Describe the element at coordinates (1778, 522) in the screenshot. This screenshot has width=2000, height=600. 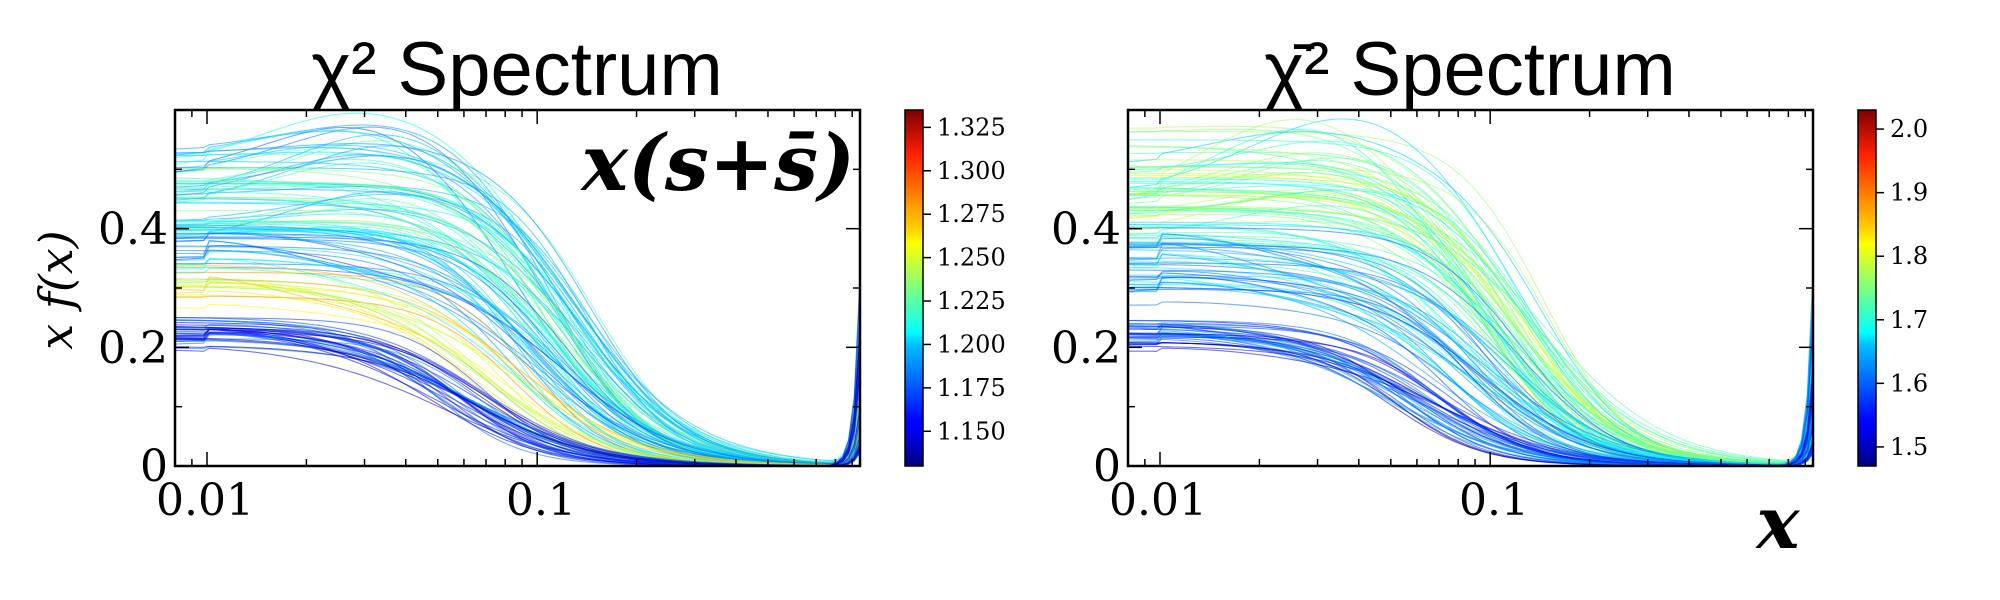
I see `x-axis-label: x` at that location.